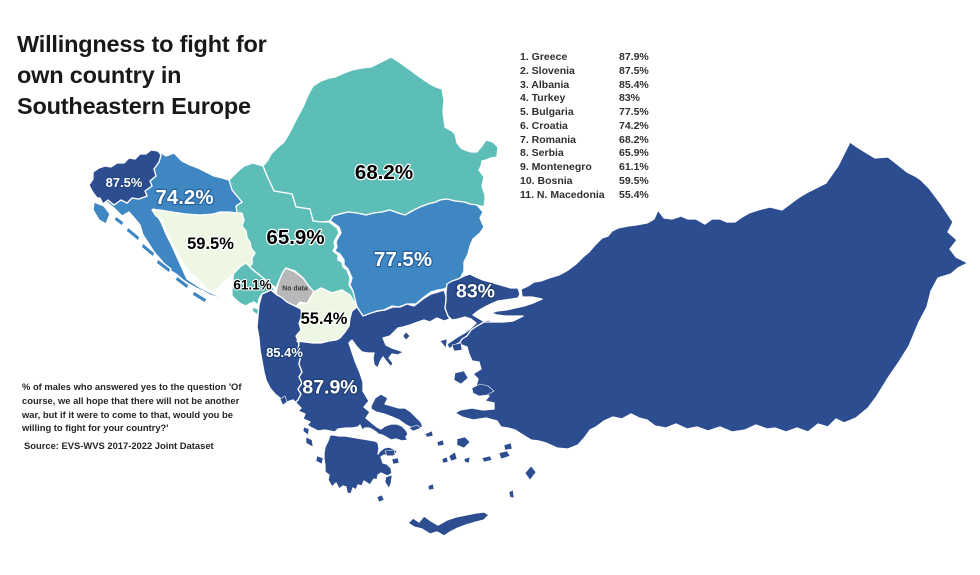 Image resolution: width=980 pixels, height=575 pixels. What do you see at coordinates (295, 289) in the screenshot?
I see `svg-text: No data` at bounding box center [295, 289].